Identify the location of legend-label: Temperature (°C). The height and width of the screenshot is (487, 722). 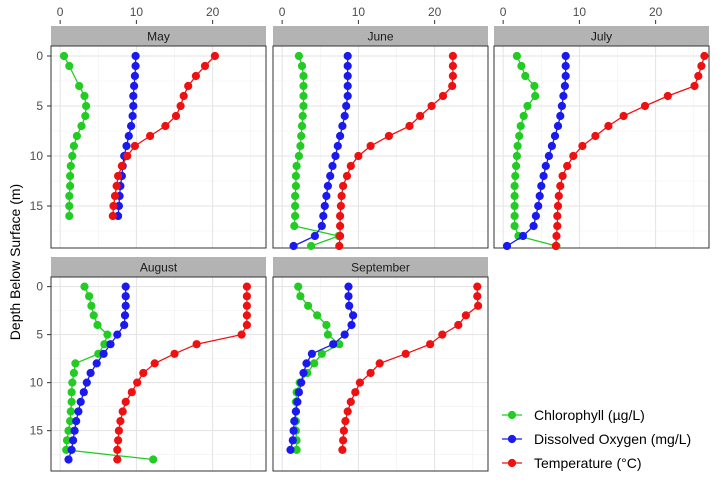
(588, 463).